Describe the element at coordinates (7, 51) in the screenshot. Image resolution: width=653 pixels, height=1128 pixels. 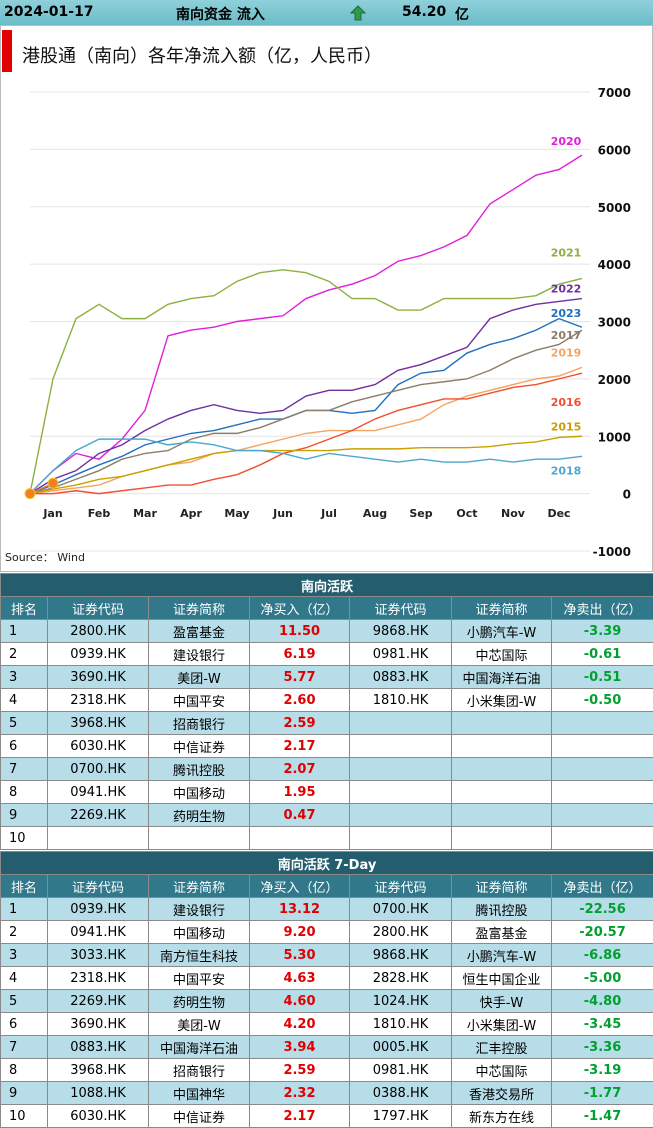
I see `title-marker` at that location.